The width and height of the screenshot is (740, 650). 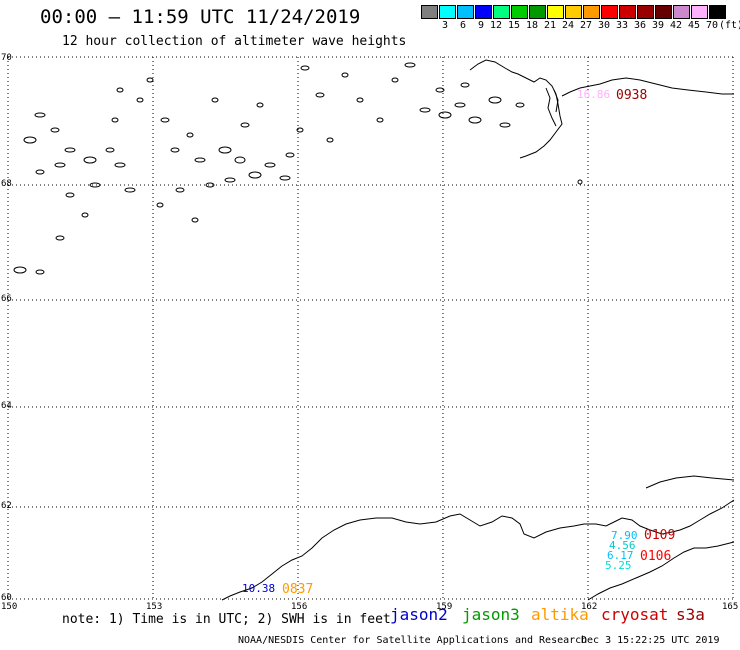 I want to click on legend-swatches, so click(x=574, y=12).